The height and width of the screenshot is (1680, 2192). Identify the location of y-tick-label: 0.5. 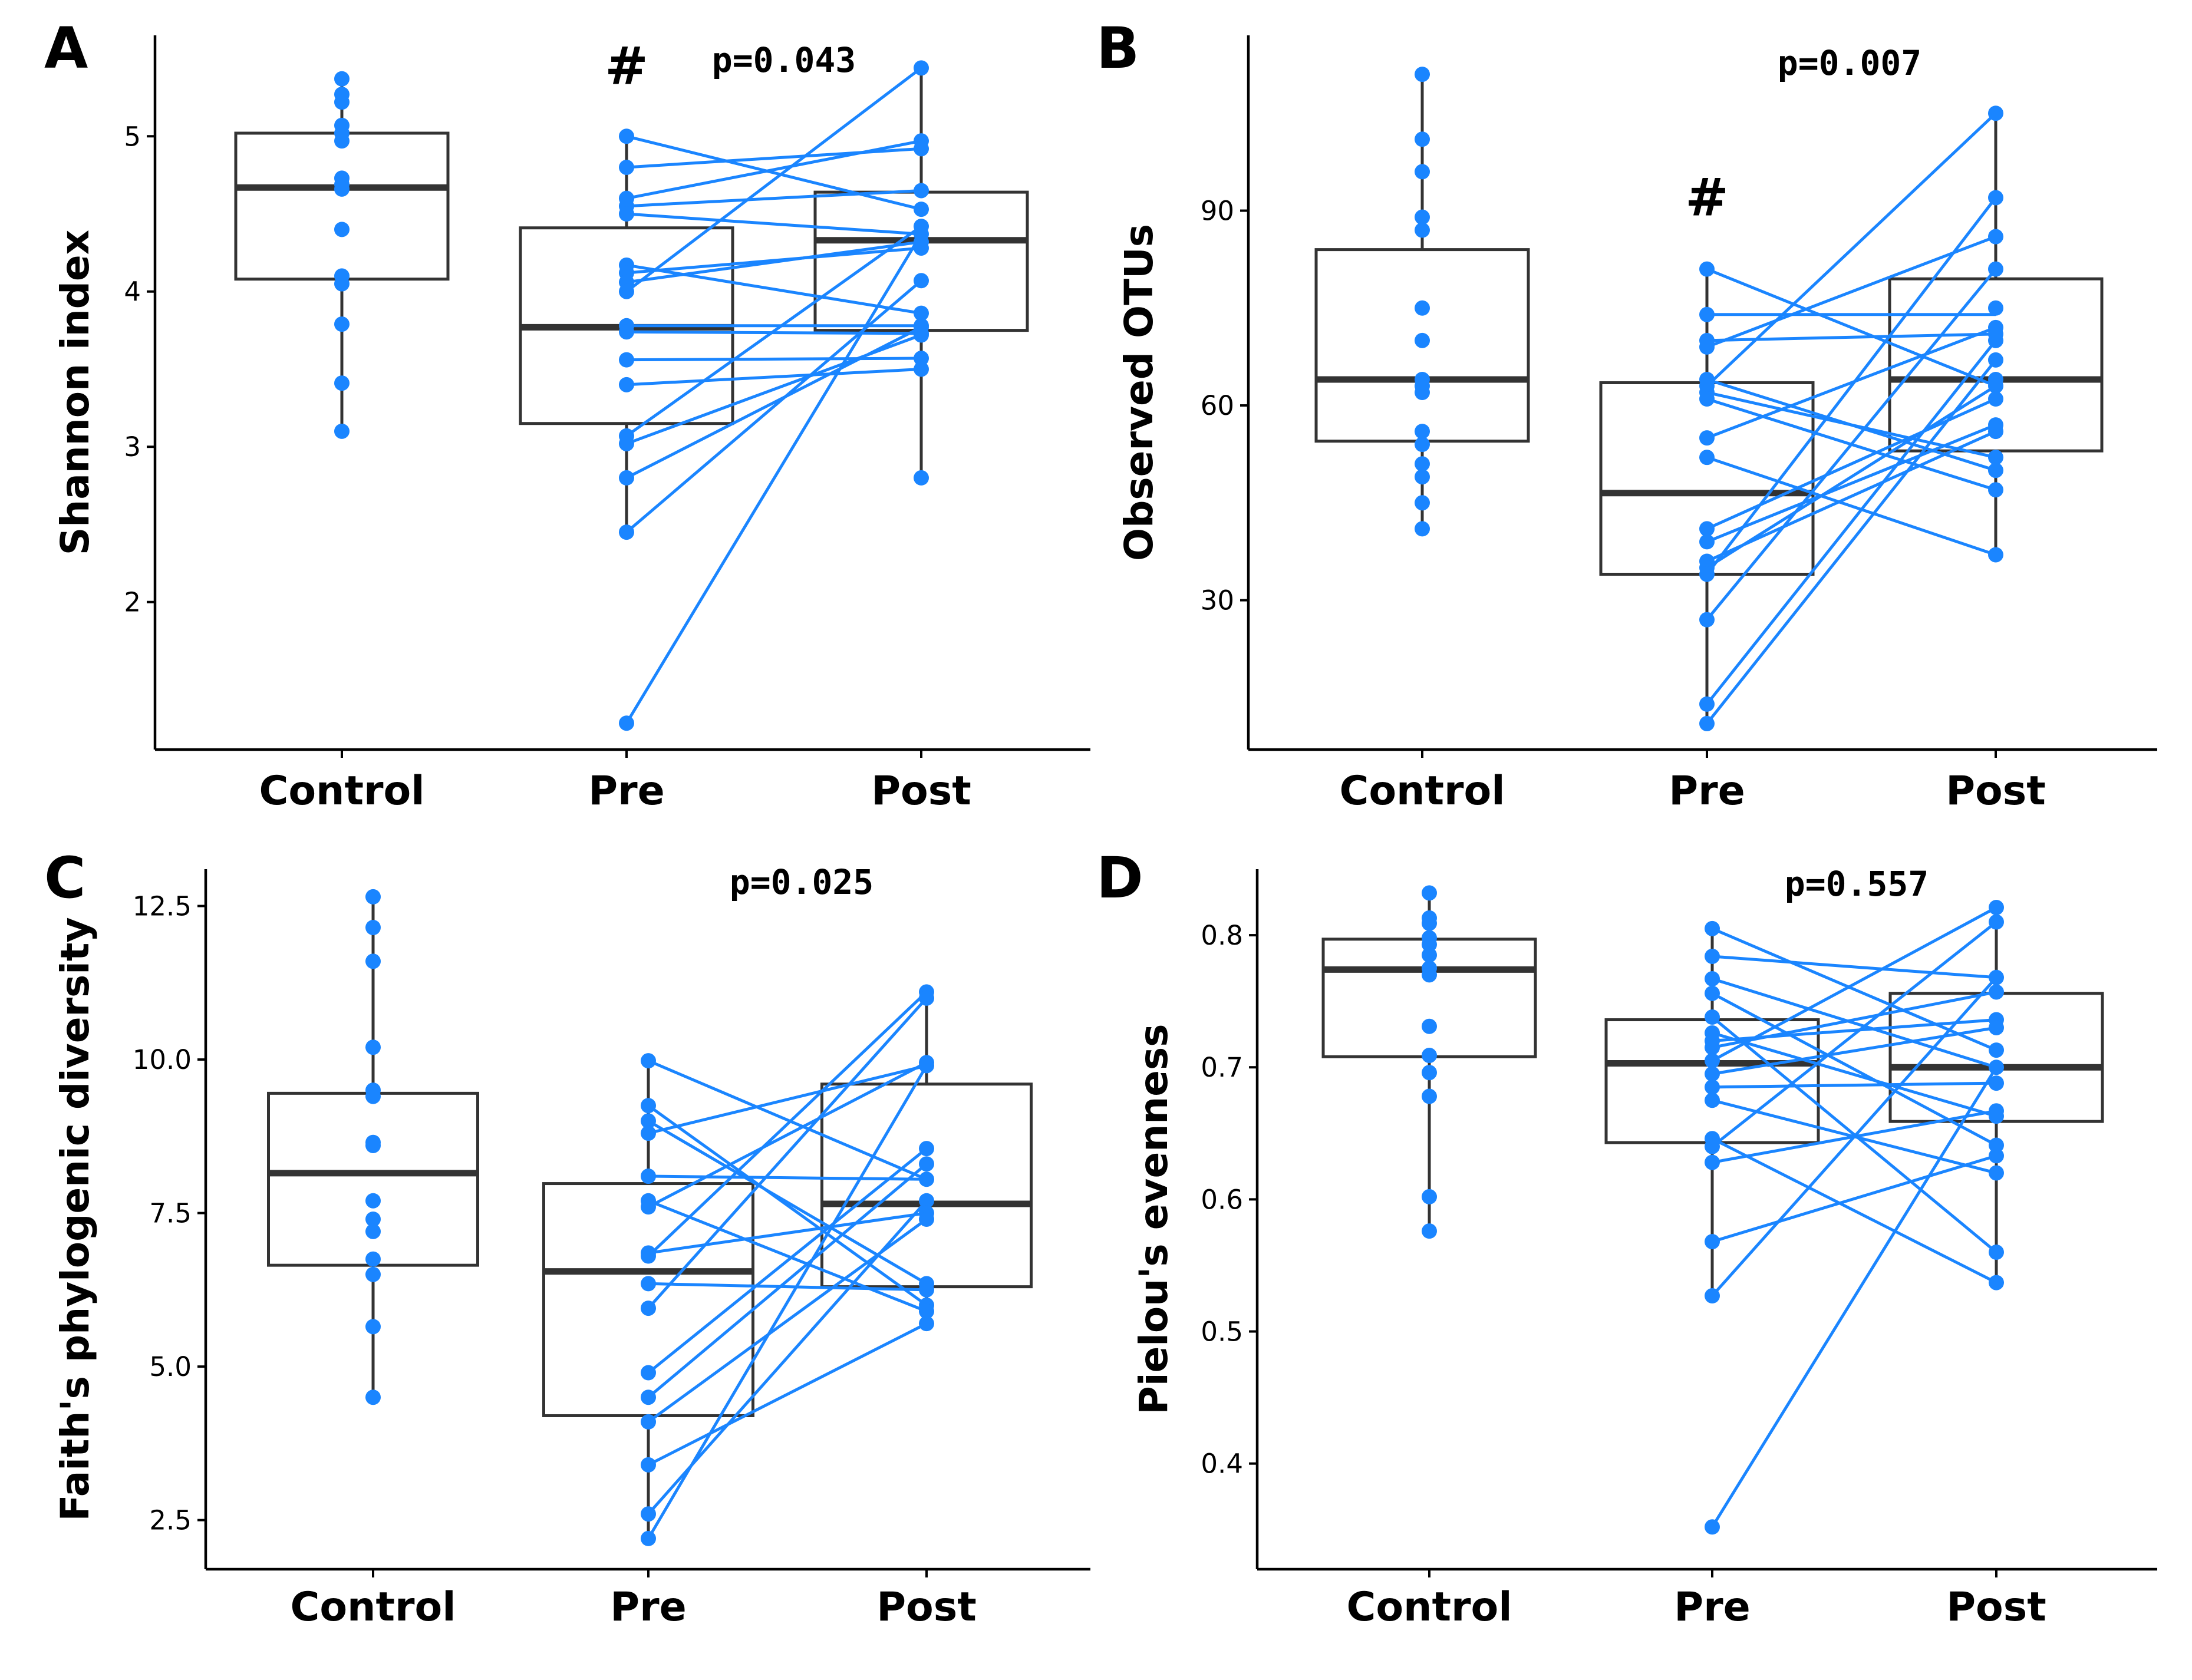
(1222, 1332).